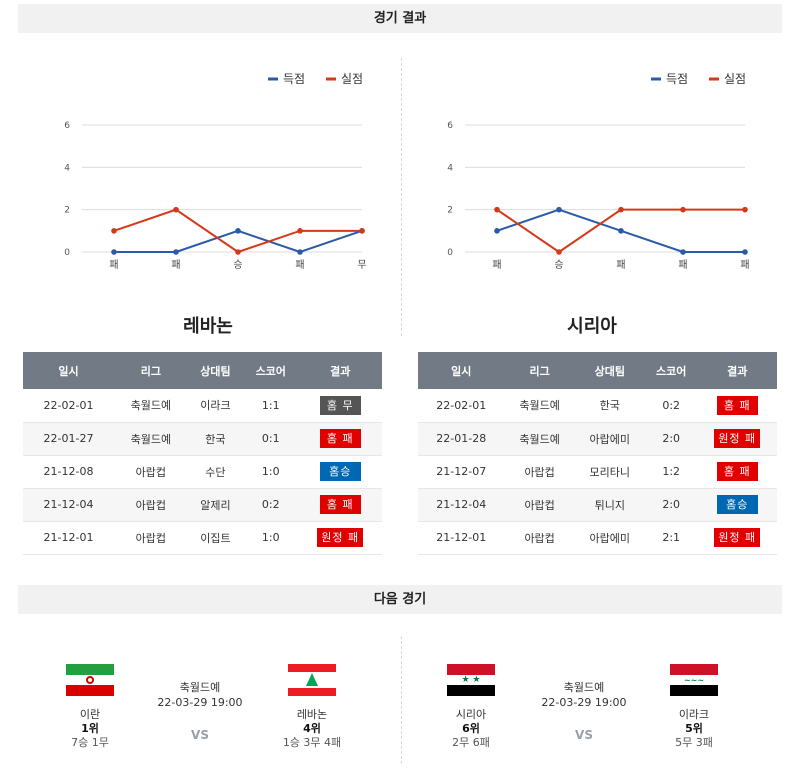  Describe the element at coordinates (471, 707) in the screenshot. I see `home-team: ★ ★ 시리아 6위 2무 6패` at that location.